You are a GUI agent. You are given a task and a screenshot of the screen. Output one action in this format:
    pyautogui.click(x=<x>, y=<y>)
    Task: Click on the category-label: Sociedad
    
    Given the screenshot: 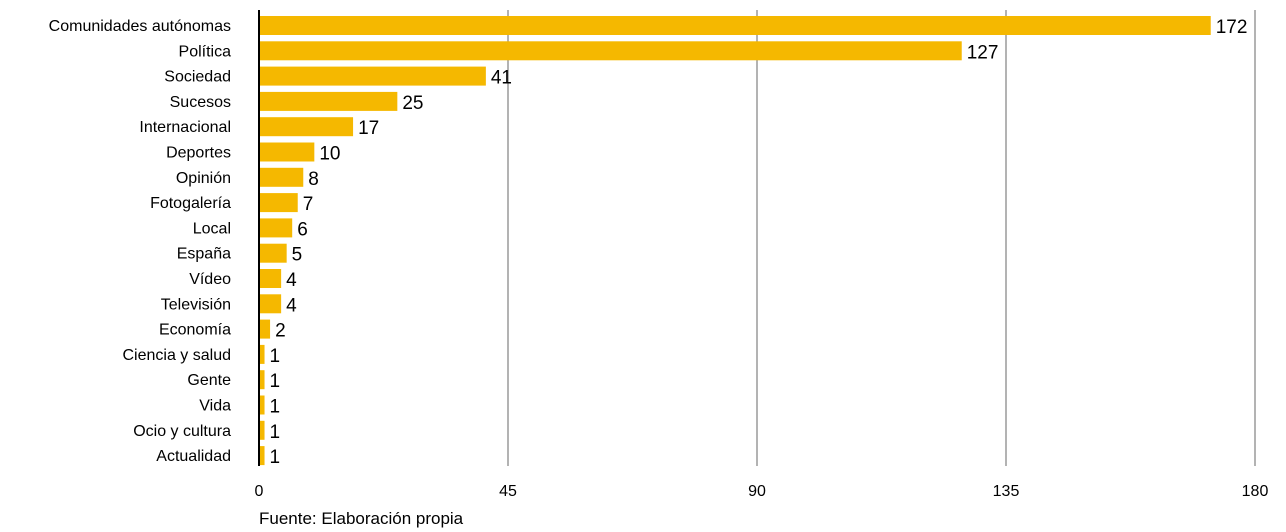 What is the action you would take?
    pyautogui.click(x=197, y=77)
    